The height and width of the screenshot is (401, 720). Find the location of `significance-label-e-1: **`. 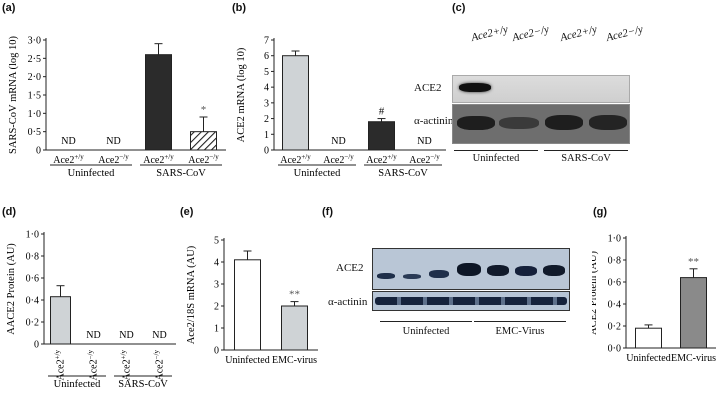

significance-label-e-1: ** is located at coordinates (294, 295).